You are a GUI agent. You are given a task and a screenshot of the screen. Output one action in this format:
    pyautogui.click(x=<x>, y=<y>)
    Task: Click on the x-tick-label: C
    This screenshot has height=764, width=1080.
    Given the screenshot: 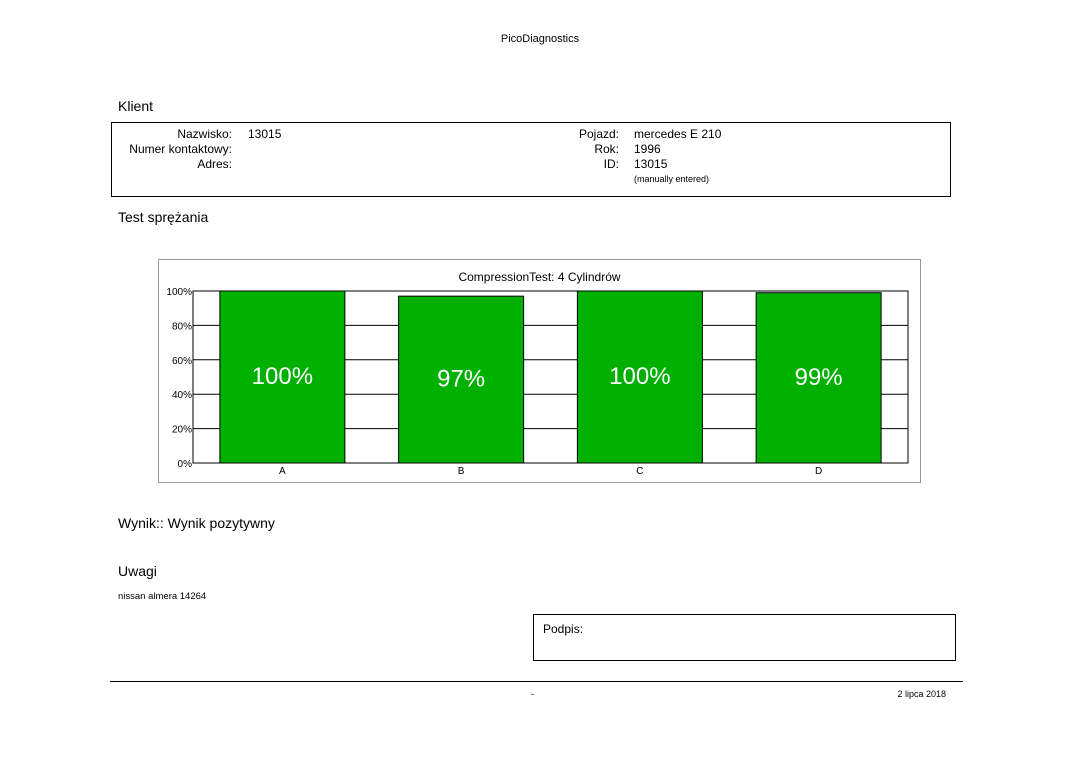 What is the action you would take?
    pyautogui.click(x=639, y=471)
    